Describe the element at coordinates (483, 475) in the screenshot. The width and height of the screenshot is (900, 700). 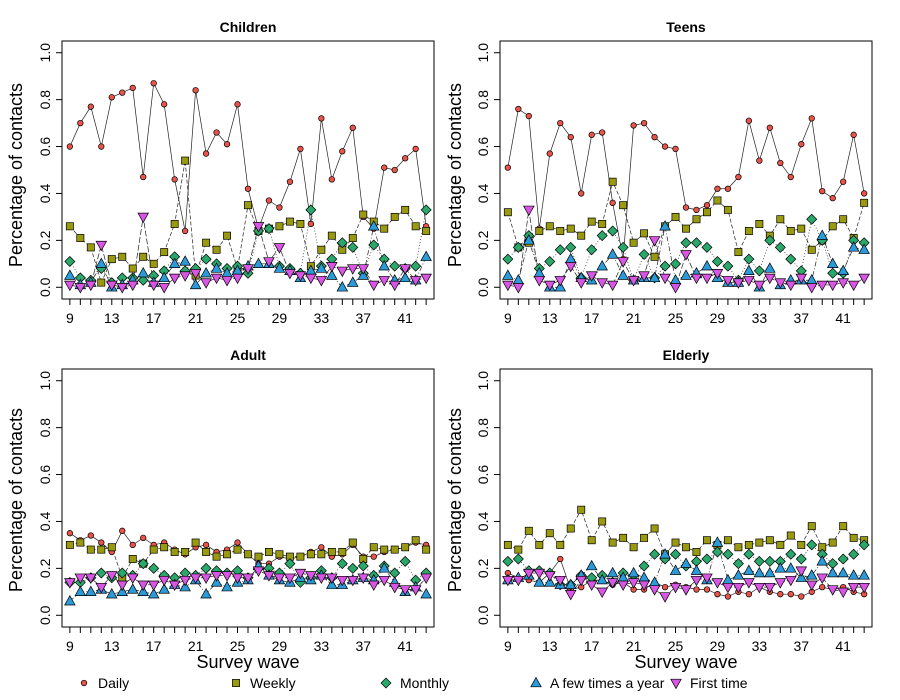
I see `y-tick-label-elderly: 0.6` at that location.